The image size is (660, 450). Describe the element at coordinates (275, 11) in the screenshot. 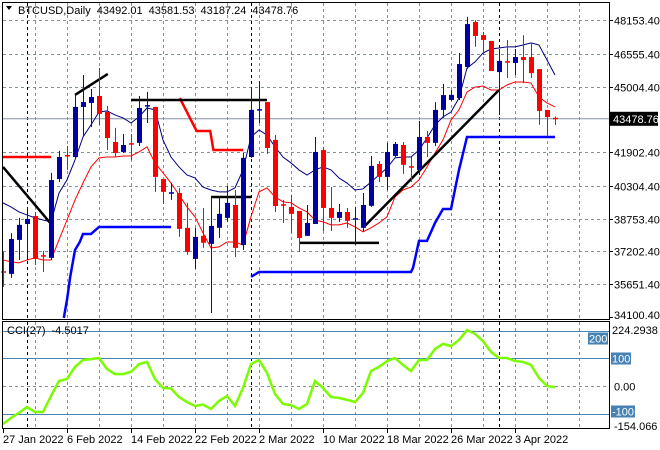

I see `close-value: 43478.76` at that location.